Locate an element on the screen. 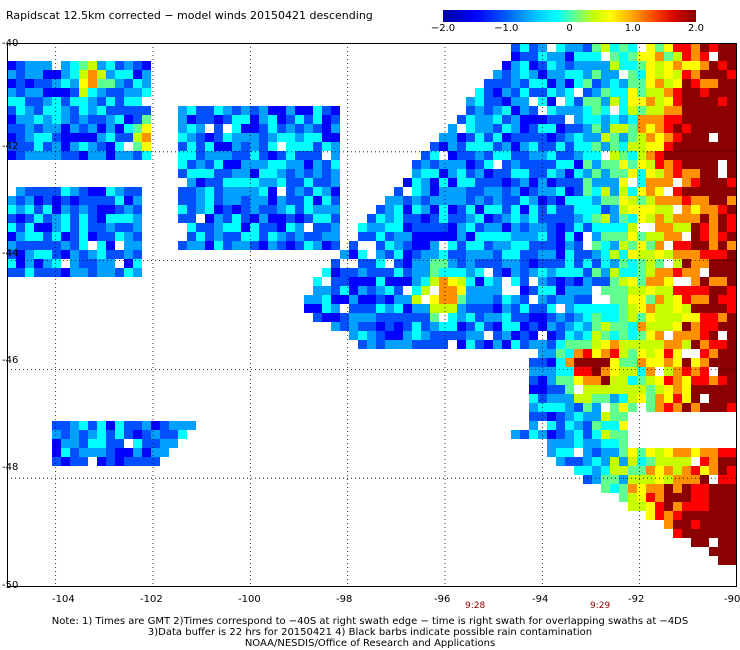  lon-label: -90 is located at coordinates (732, 599).